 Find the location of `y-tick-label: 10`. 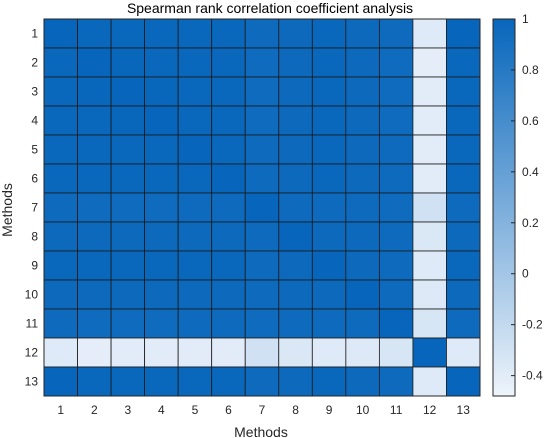

y-tick-label: 10 is located at coordinates (32, 295).